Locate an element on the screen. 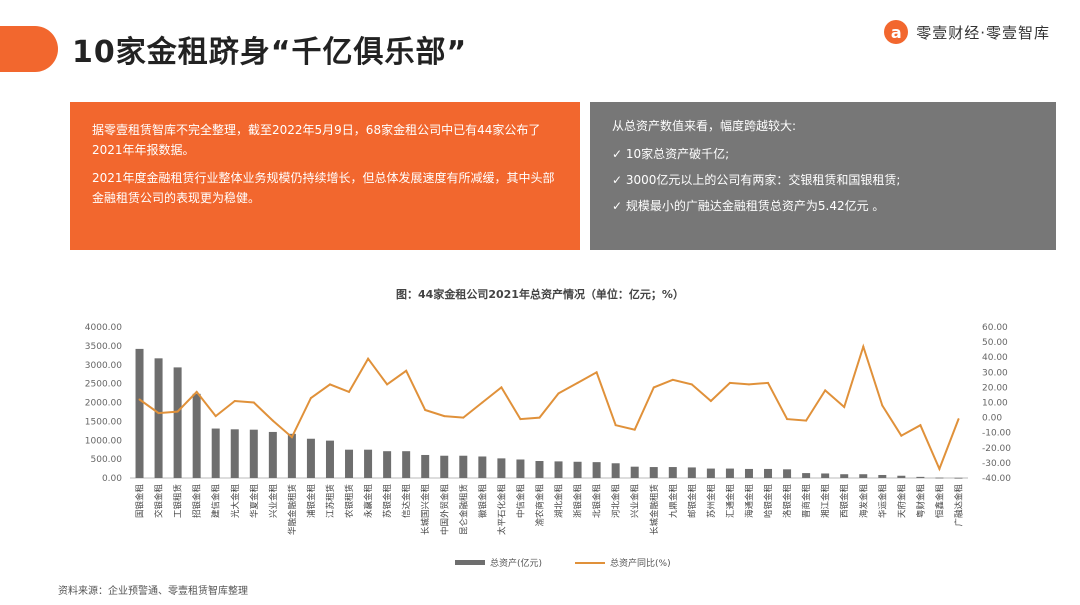 This screenshot has width=1080, height=605. brand: a 零壹财经·零壹智库 is located at coordinates (967, 32).